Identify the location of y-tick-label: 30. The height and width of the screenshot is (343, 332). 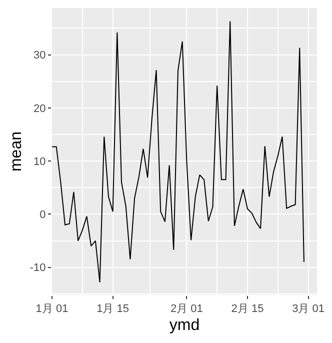
(40, 56).